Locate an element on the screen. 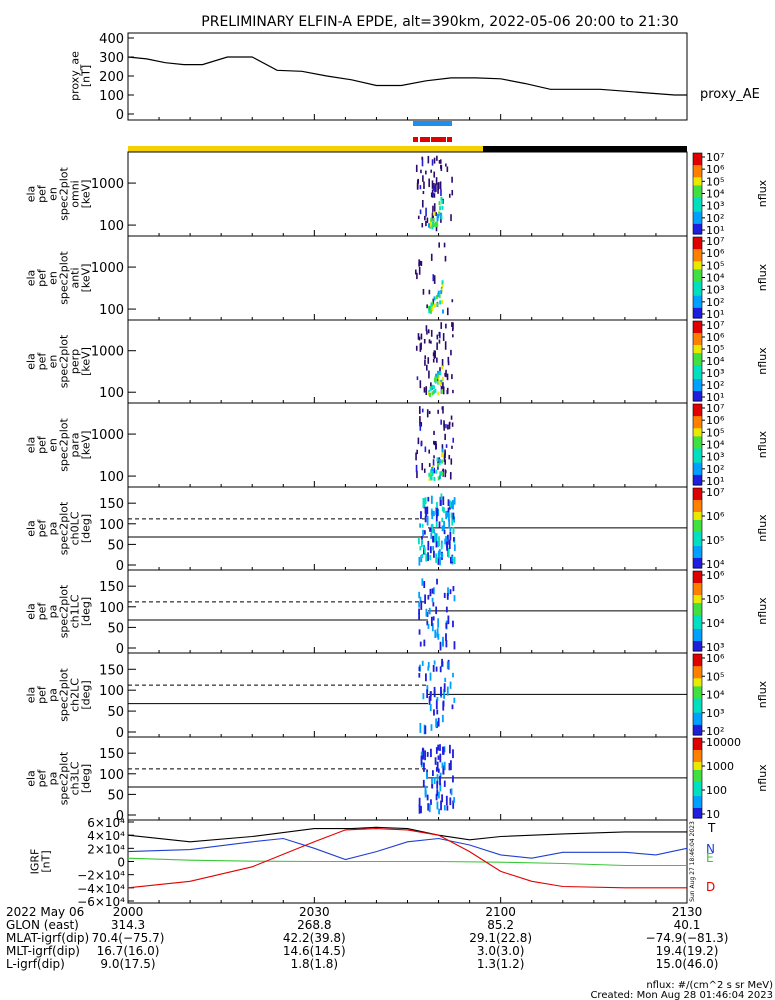 The width and height of the screenshot is (775, 1000). science-zone-bar-red is located at coordinates (449, 139).